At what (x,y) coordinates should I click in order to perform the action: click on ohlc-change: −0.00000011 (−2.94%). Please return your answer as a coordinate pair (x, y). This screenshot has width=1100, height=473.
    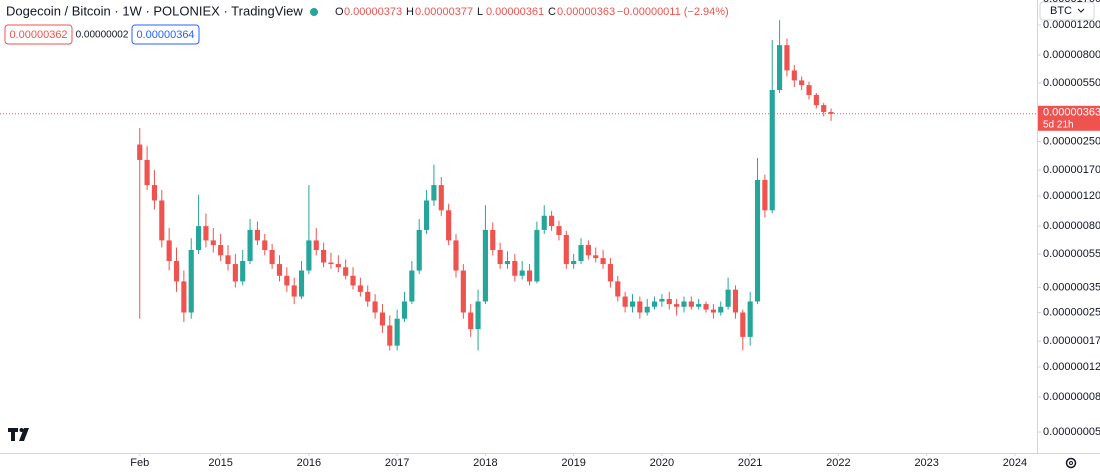
    Looking at the image, I should click on (673, 12).